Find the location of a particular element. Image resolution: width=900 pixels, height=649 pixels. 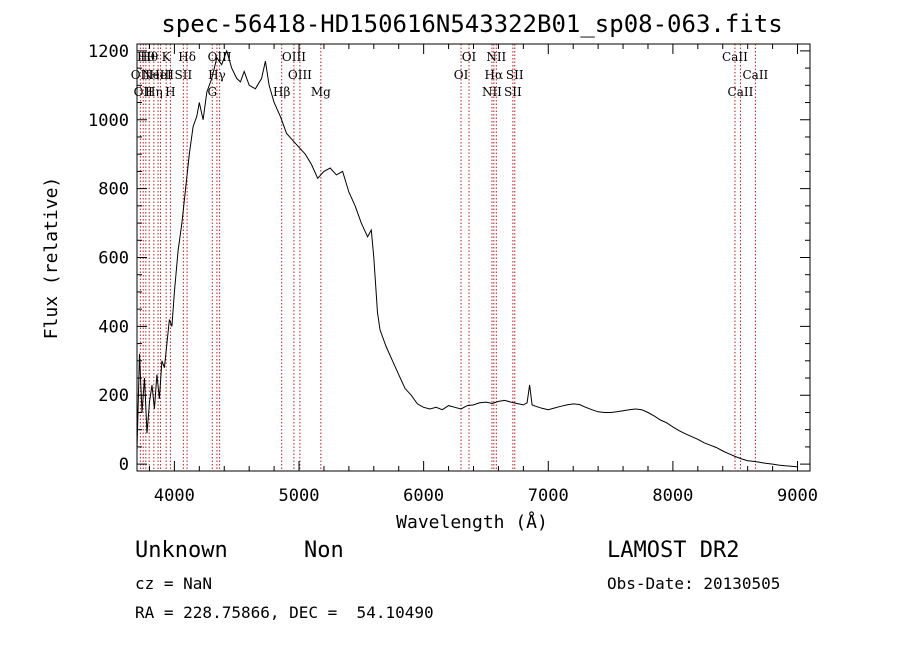

line-label: G is located at coordinates (212, 92).